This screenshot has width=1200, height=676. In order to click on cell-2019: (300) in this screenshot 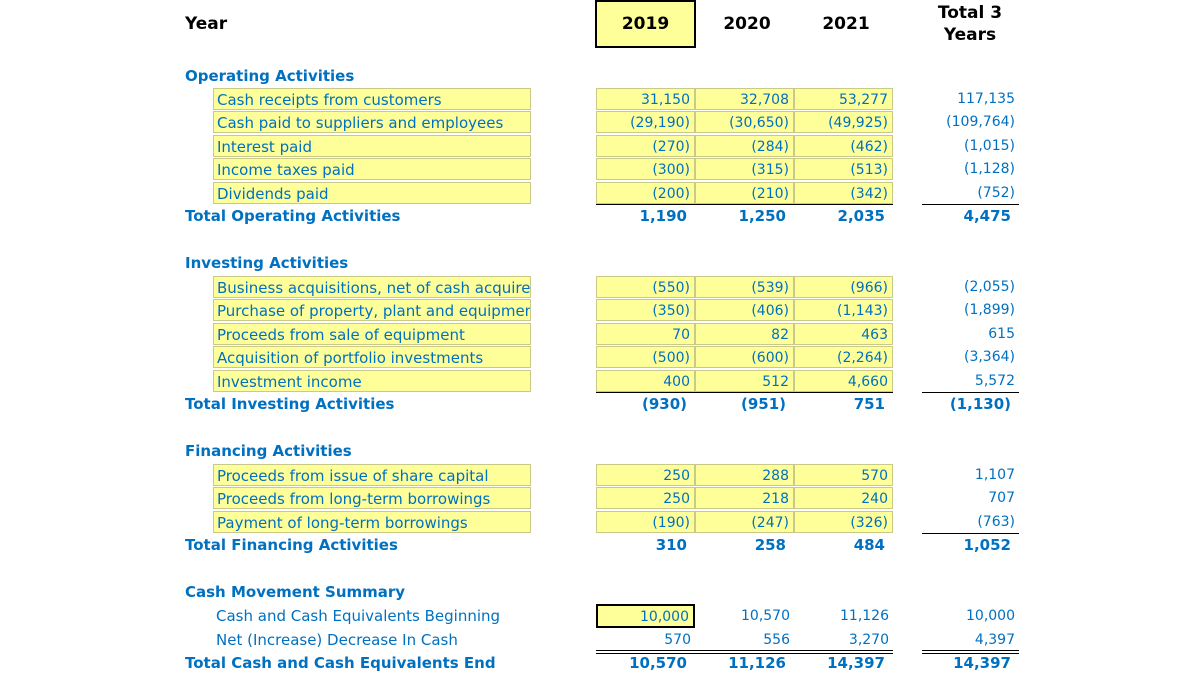, I will do `click(645, 169)`.